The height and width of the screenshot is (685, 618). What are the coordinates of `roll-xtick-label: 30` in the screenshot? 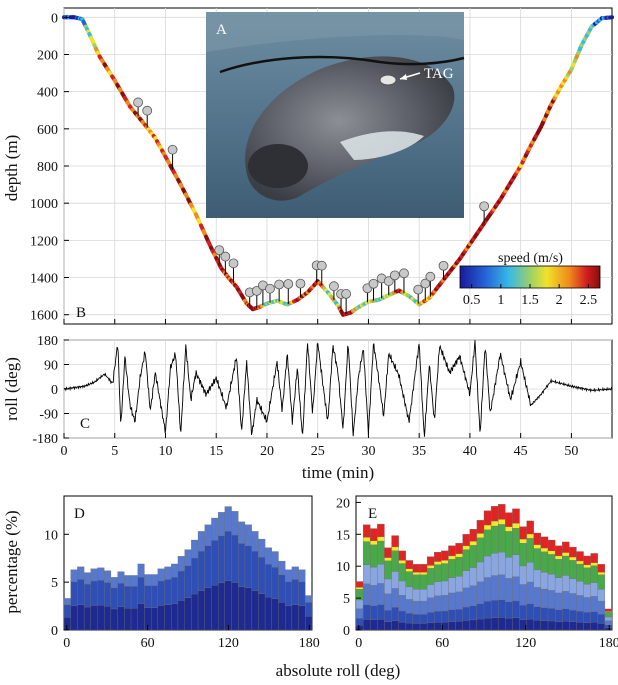 It's located at (368, 451).